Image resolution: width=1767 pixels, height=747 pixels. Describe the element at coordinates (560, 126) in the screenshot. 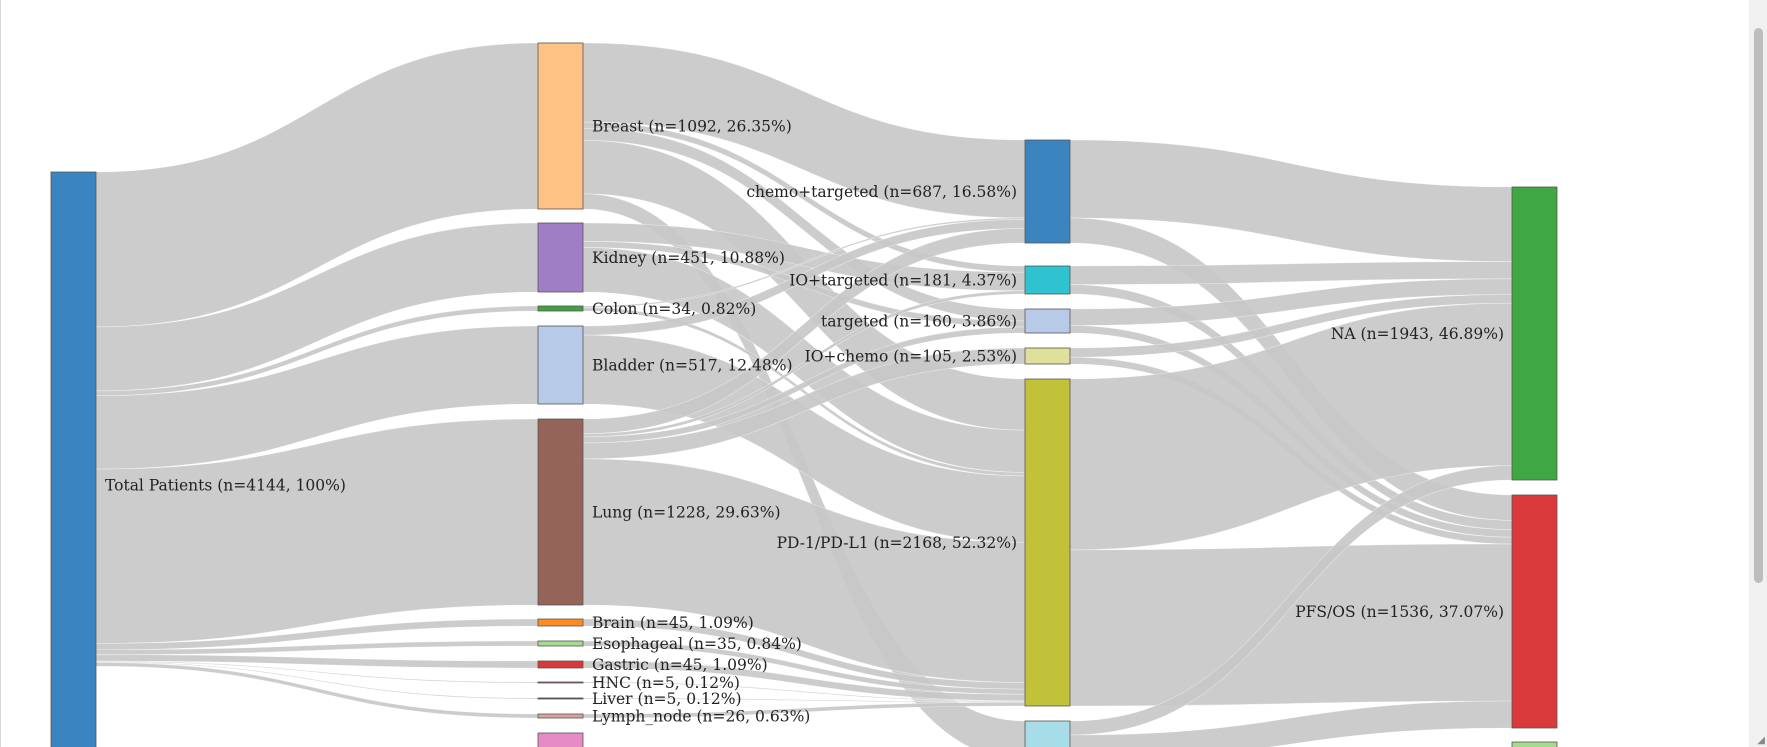

I see `node-breast` at that location.